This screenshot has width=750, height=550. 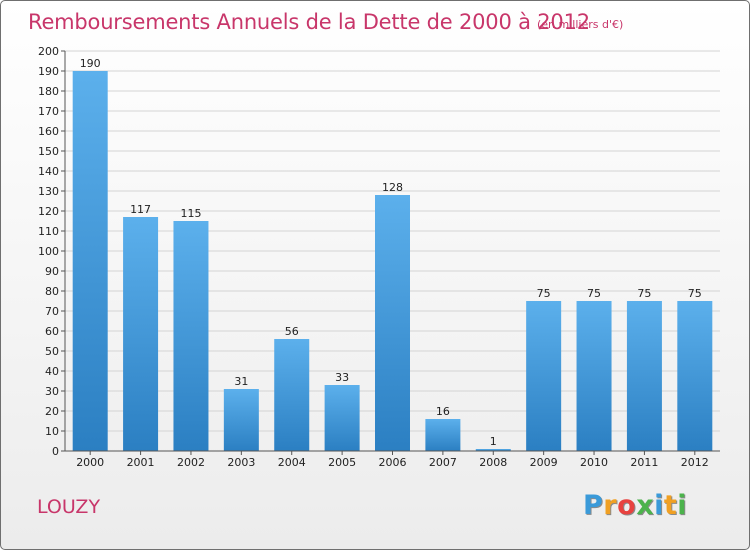 What do you see at coordinates (593, 505) in the screenshot?
I see `logo-letter: P` at bounding box center [593, 505].